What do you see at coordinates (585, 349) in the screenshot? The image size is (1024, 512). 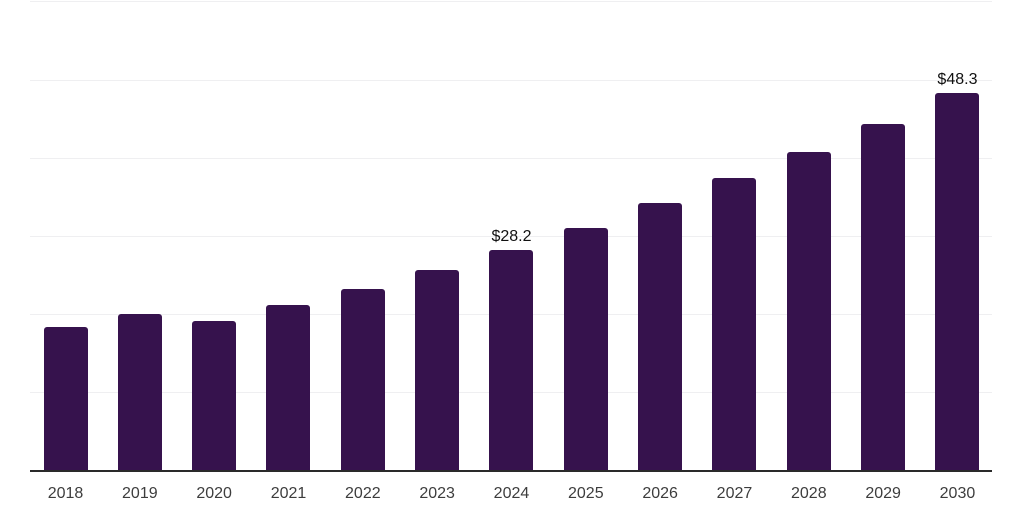 I see `bar-2025` at bounding box center [585, 349].